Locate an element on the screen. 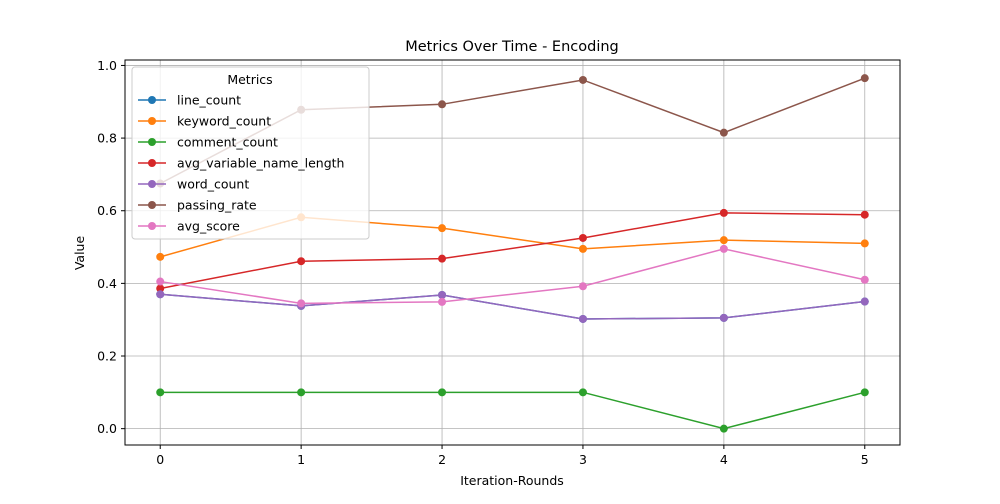 This screenshot has height=504, width=1000. legend-item: line_count is located at coordinates (189, 100).